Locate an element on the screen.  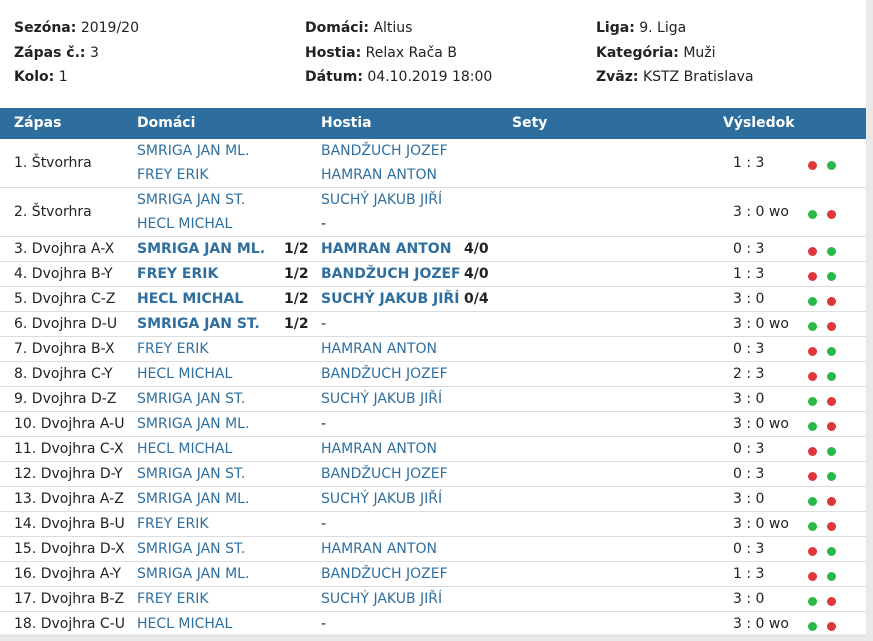
match-label: 9. Dvojhra D-Z is located at coordinates (65, 399).